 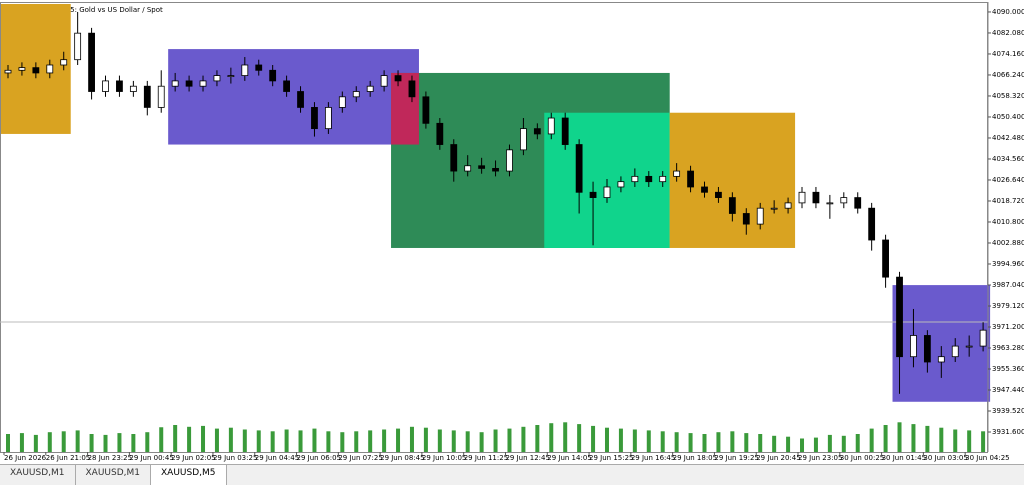 I want to click on y-tick-label: 3987.040, so click(x=1008, y=285).